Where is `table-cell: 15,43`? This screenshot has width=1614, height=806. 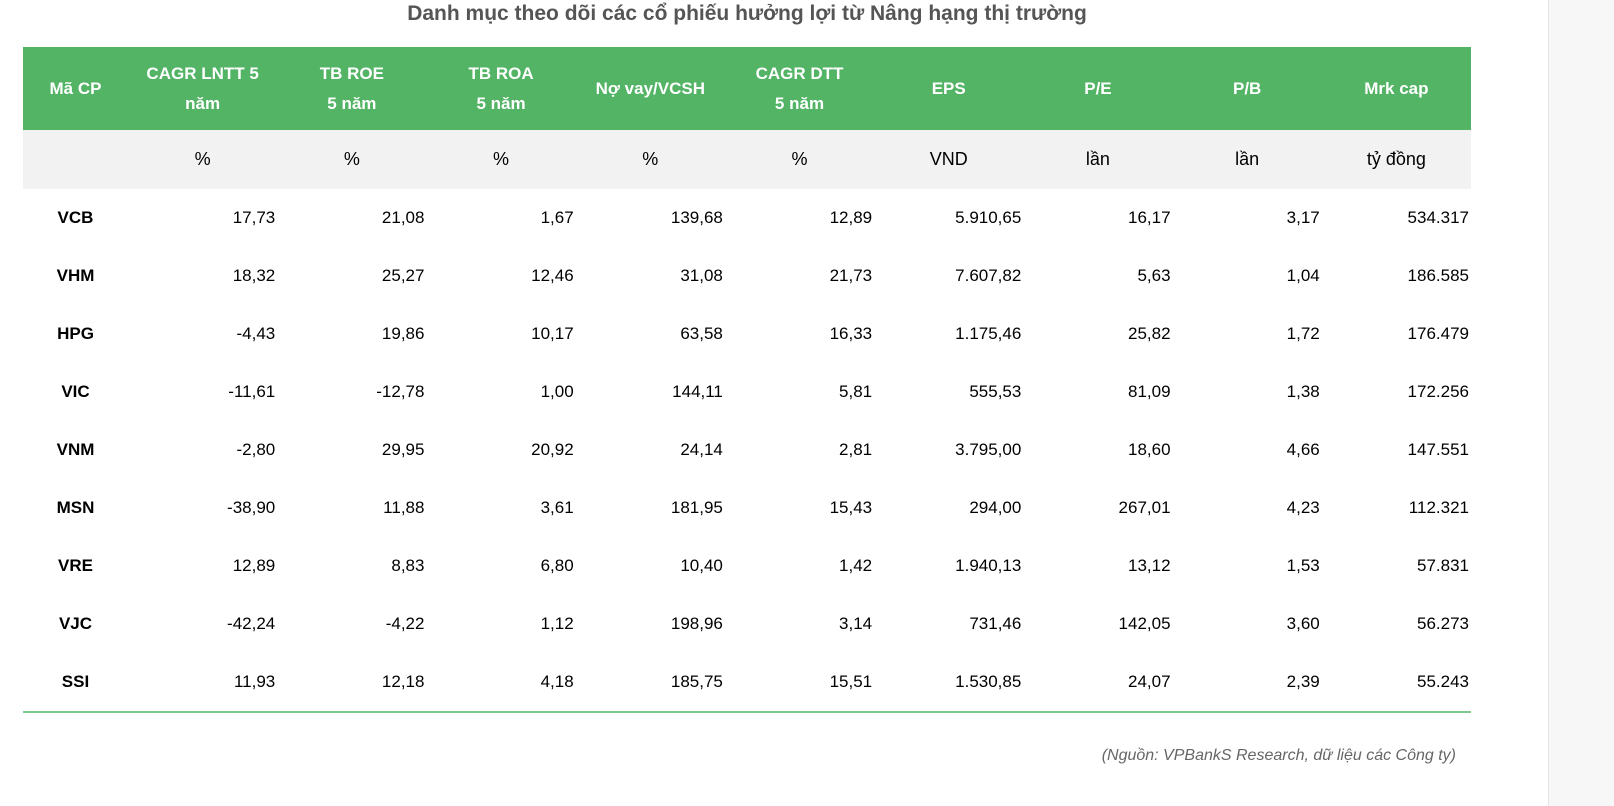
table-cell: 15,43 is located at coordinates (851, 507).